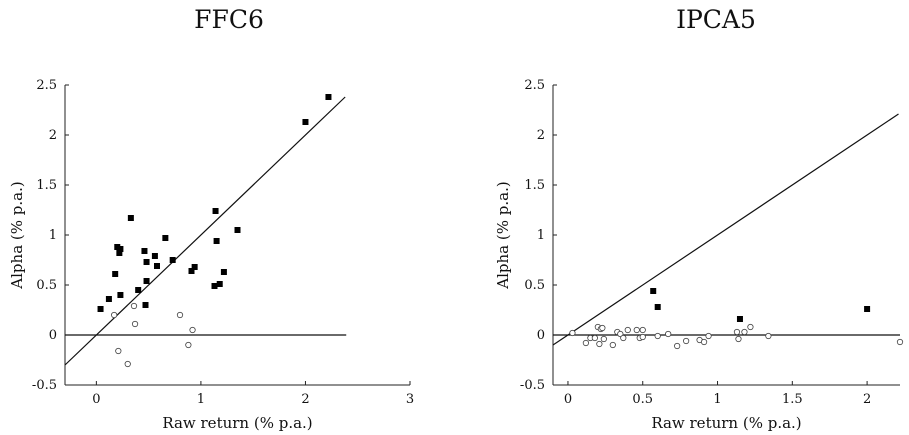 The width and height of the screenshot is (909, 435). Describe the element at coordinates (229, 19) in the screenshot. I see `chart-title: FFC6` at that location.